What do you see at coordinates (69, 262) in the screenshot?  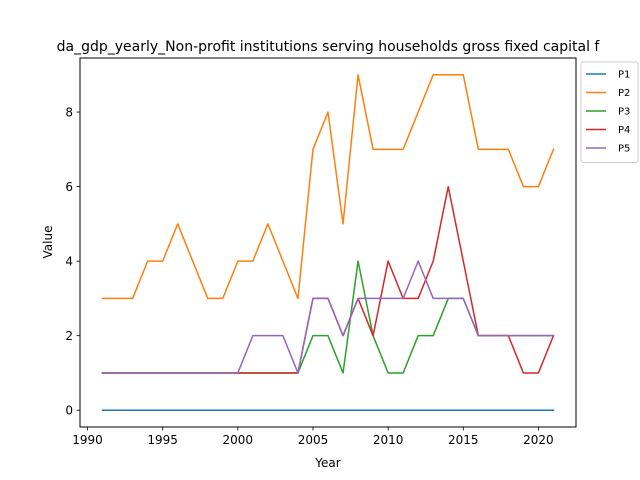 I see `y-tick-label: 4` at bounding box center [69, 262].